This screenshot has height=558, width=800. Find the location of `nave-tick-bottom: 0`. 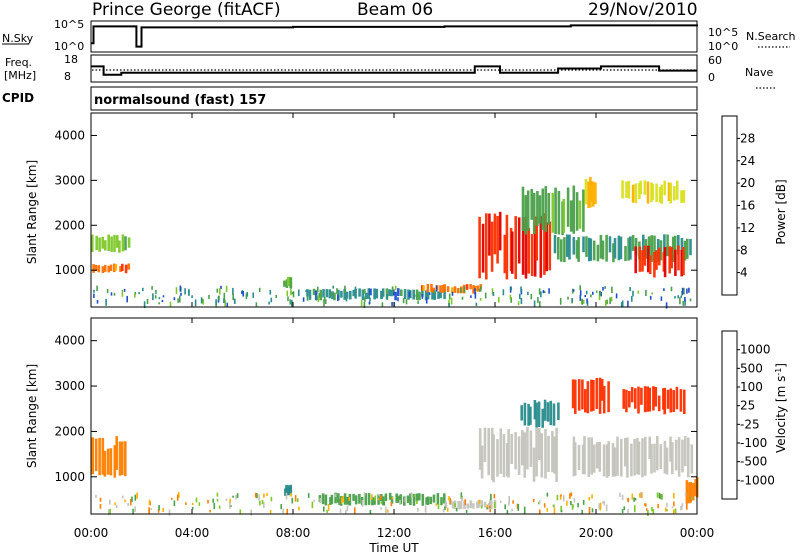

nave-tick-bottom: 0 is located at coordinates (711, 77).